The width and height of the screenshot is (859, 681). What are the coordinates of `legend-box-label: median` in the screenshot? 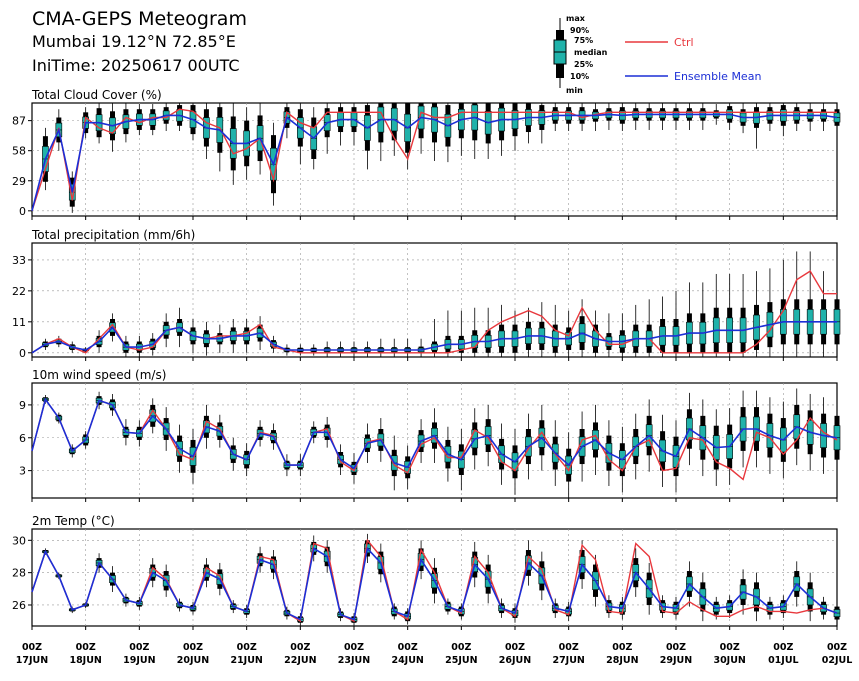 It's located at (591, 52).